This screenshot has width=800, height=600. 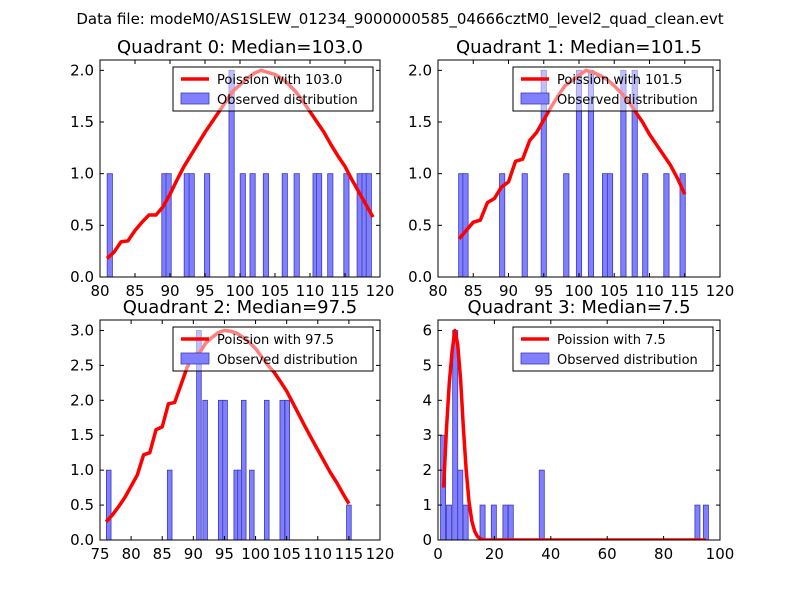 What do you see at coordinates (579, 291) in the screenshot?
I see `quadrant-1-xtick-label: 100` at bounding box center [579, 291].